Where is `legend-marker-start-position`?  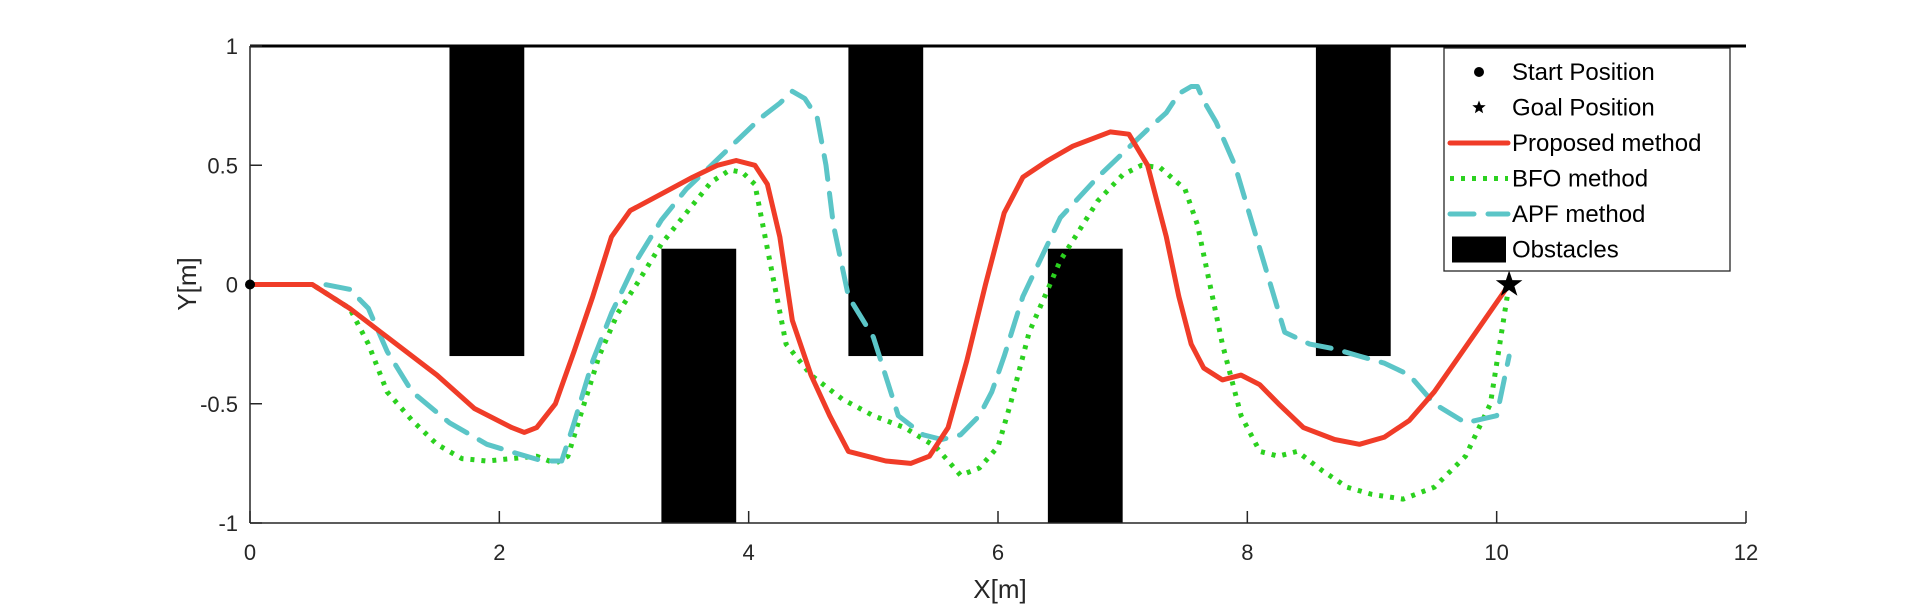
legend-marker-start-position is located at coordinates (1479, 72).